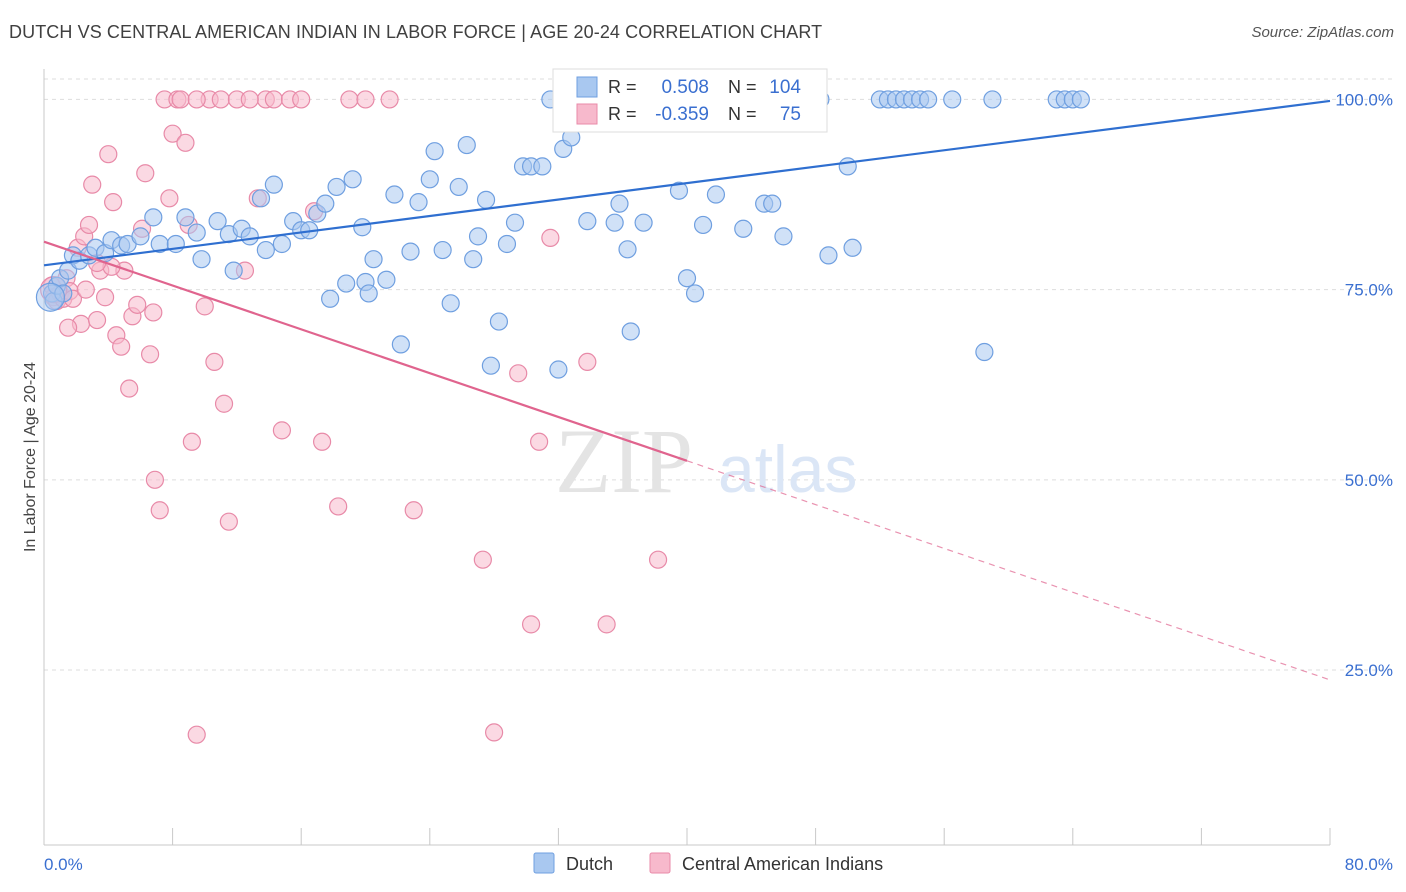 Image resolution: width=1406 pixels, height=892 pixels. I want to click on y-axis-label: In Labor Force | Age 20-24, so click(30, 457).